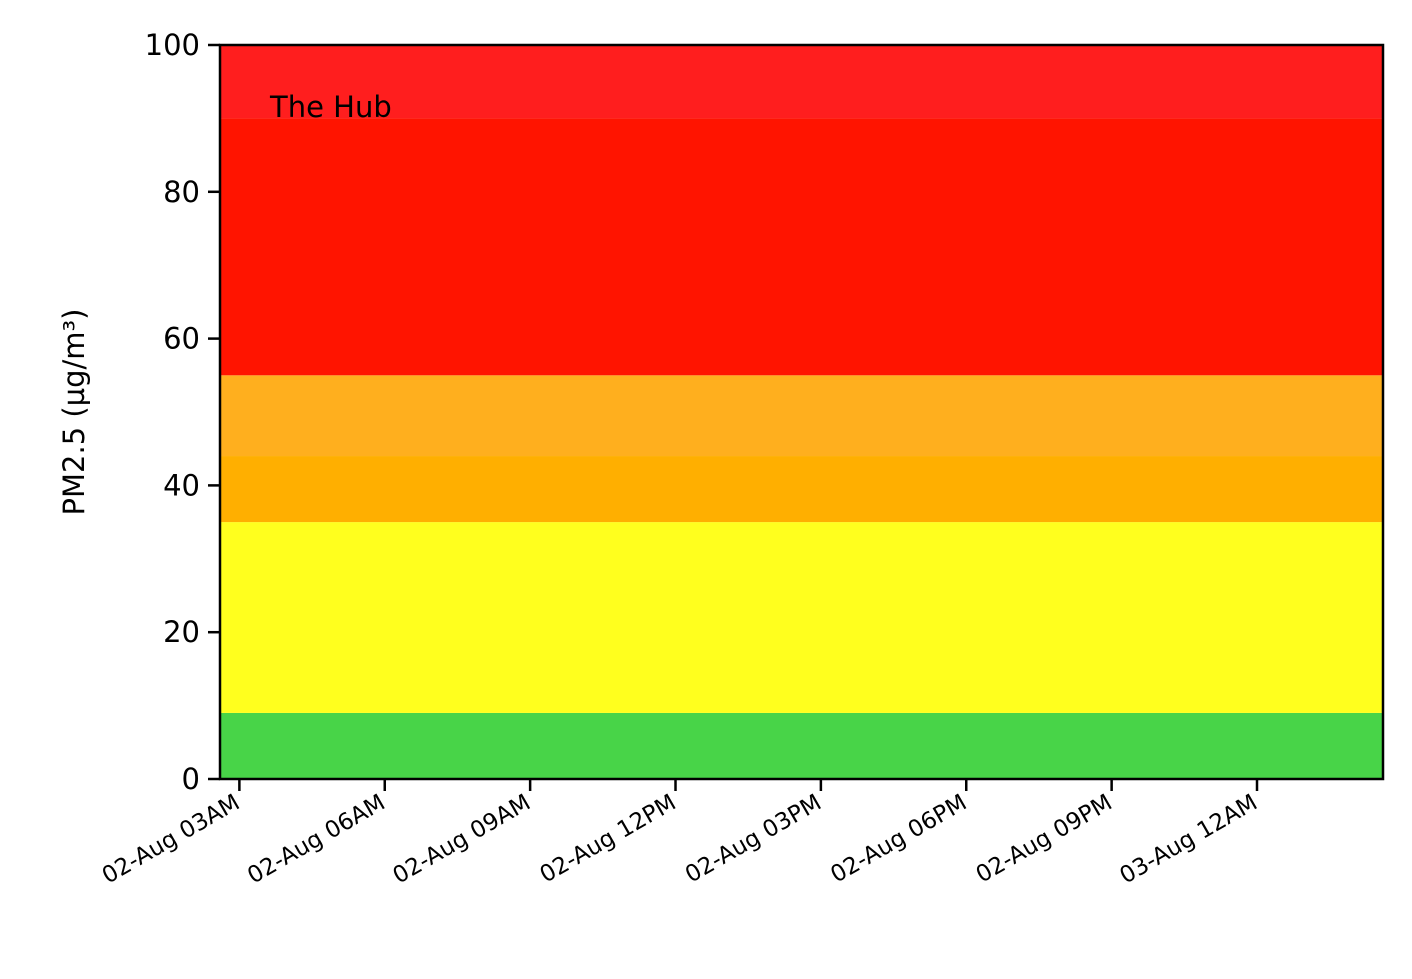 This screenshot has width=1412, height=979. What do you see at coordinates (181, 192) in the screenshot?
I see `y-tick-label: 80` at bounding box center [181, 192].